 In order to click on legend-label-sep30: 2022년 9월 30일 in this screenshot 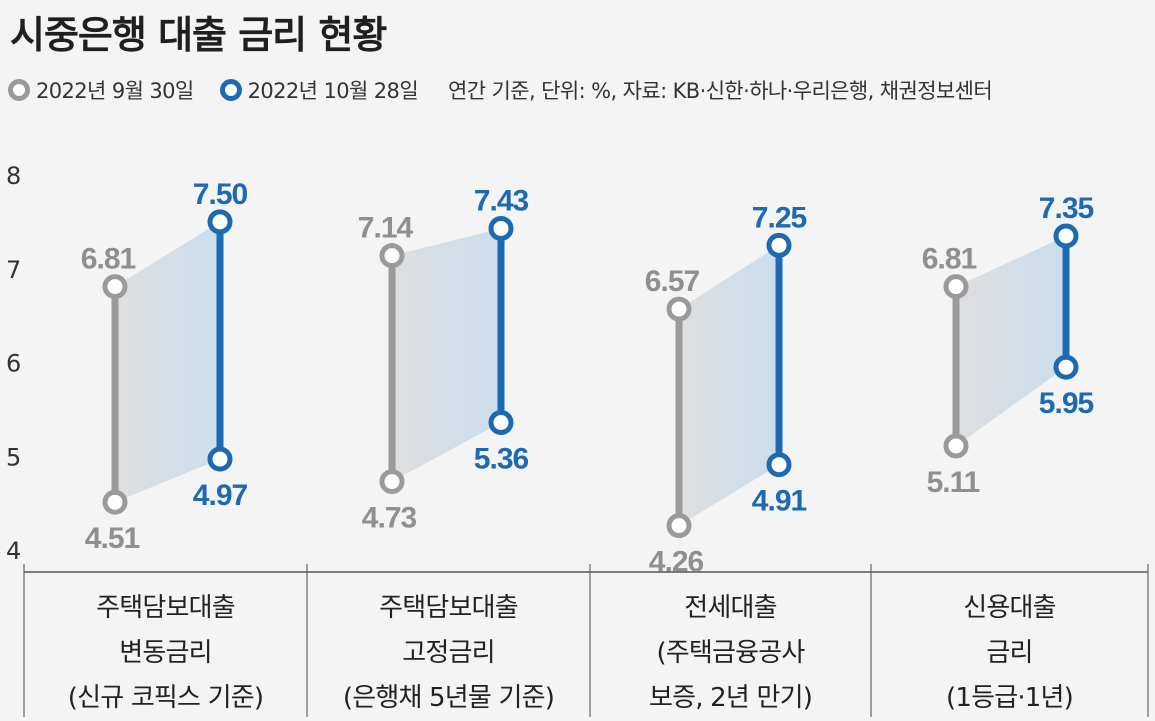, I will do `click(115, 91)`.